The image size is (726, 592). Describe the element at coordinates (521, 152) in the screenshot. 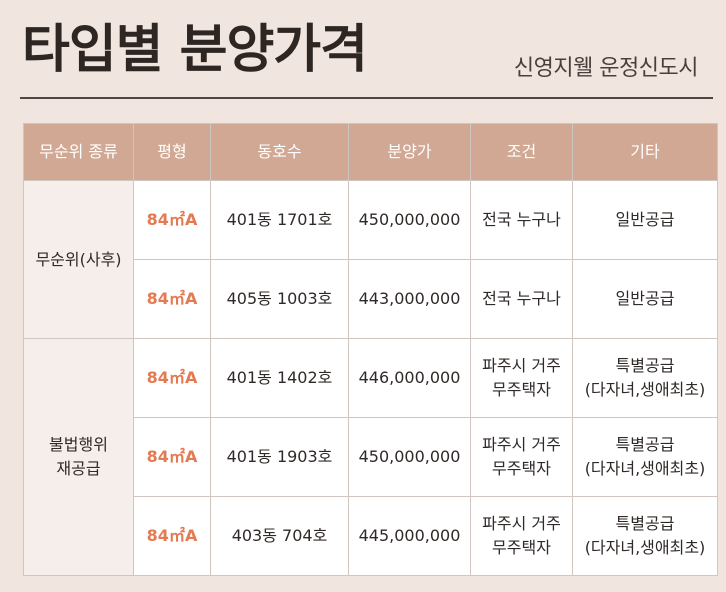

I see `column-header-condition: 조건` at that location.